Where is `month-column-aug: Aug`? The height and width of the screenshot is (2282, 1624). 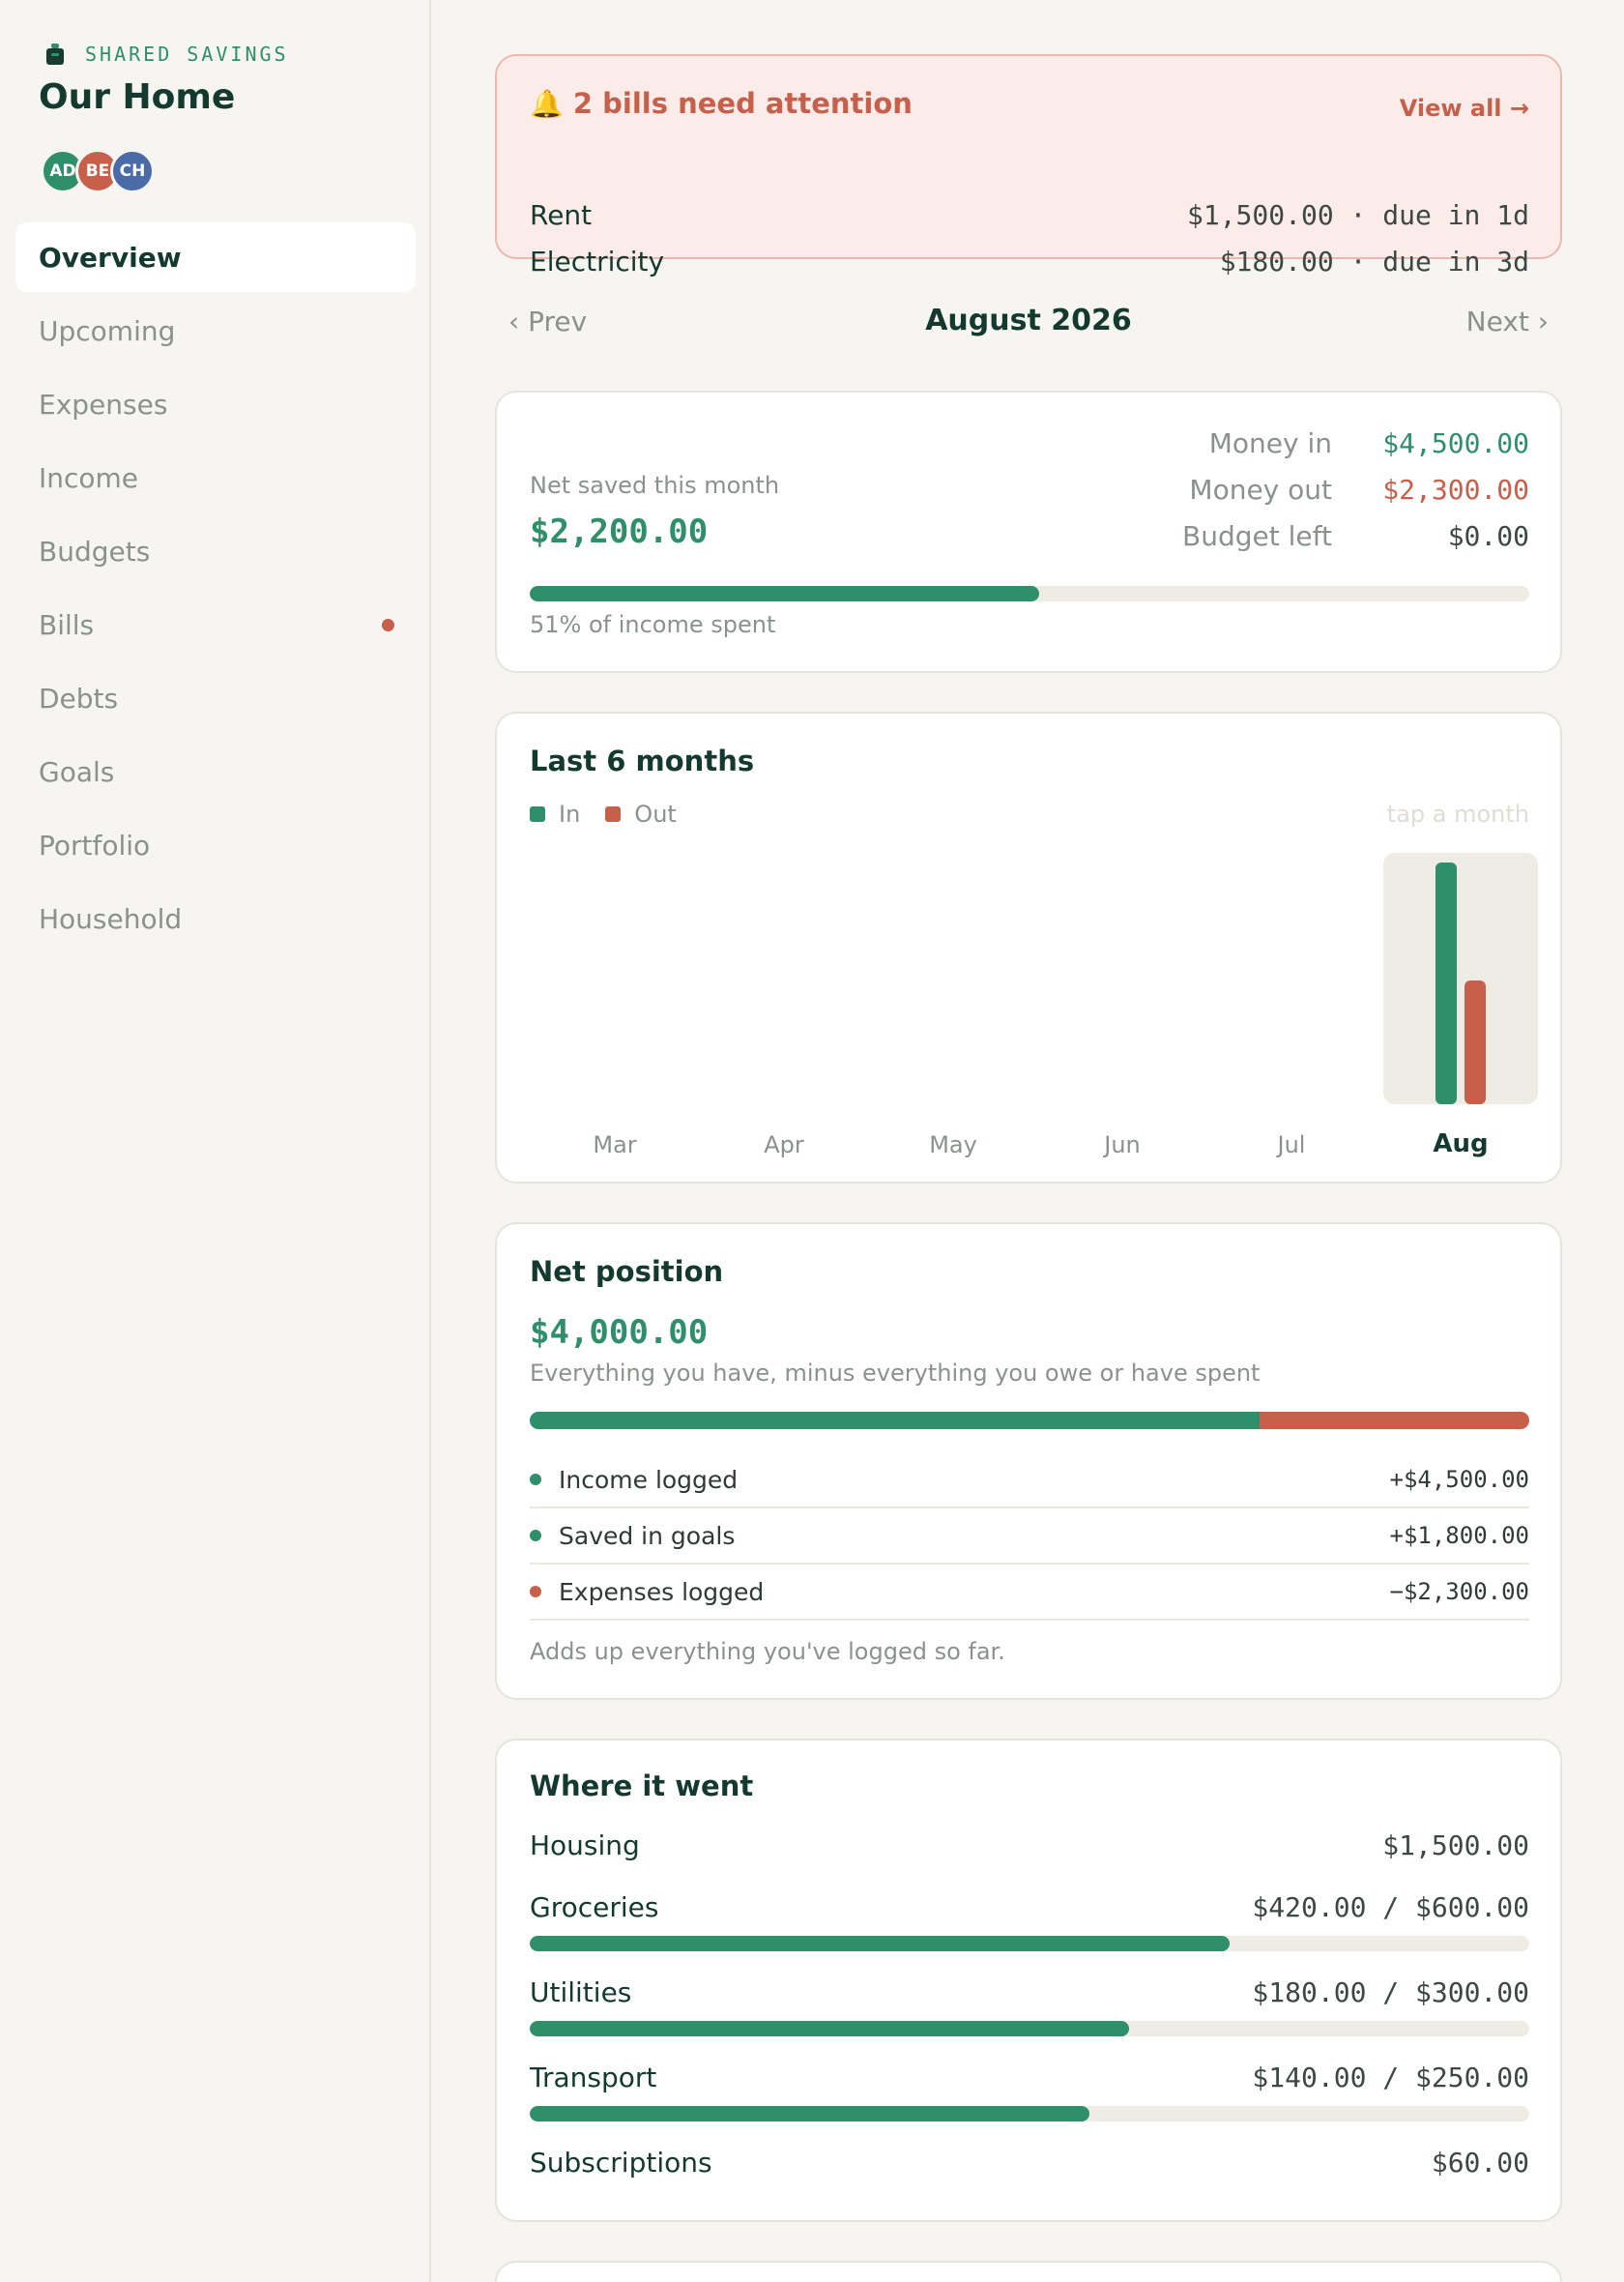 month-column-aug: Aug is located at coordinates (1461, 1005).